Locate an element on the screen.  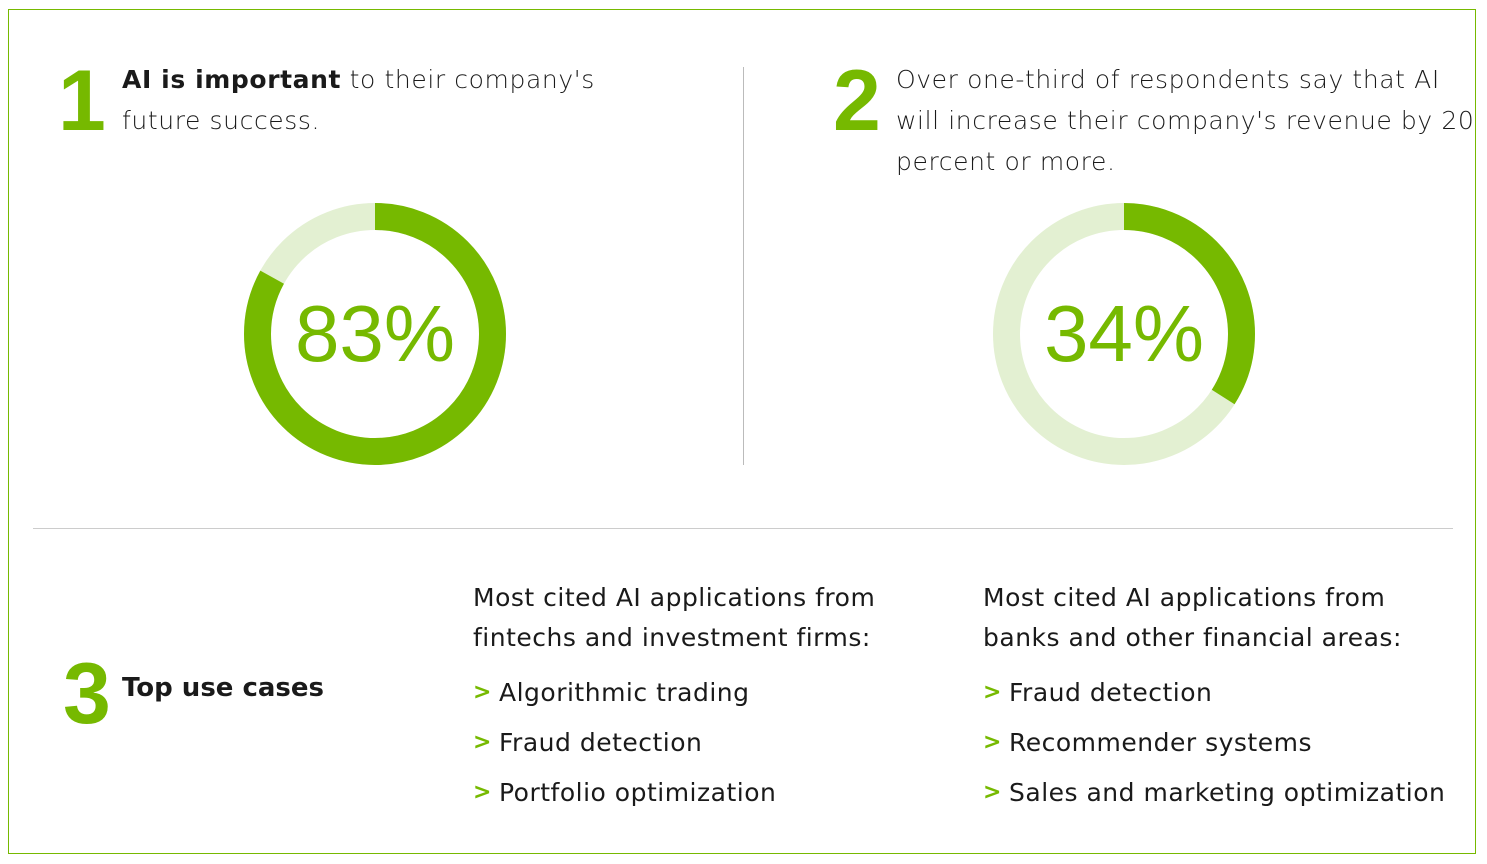
stat1-number: 1 is located at coordinates (82, 101).